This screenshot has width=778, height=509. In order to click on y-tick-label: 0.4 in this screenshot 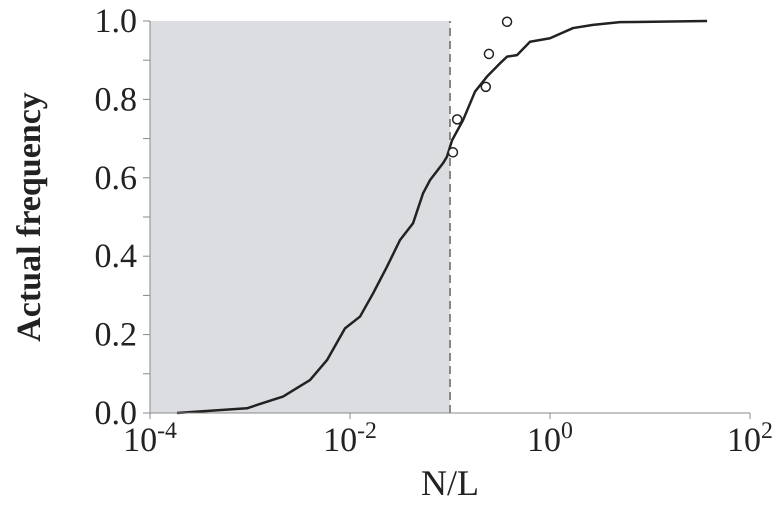, I will do `click(115, 257)`.